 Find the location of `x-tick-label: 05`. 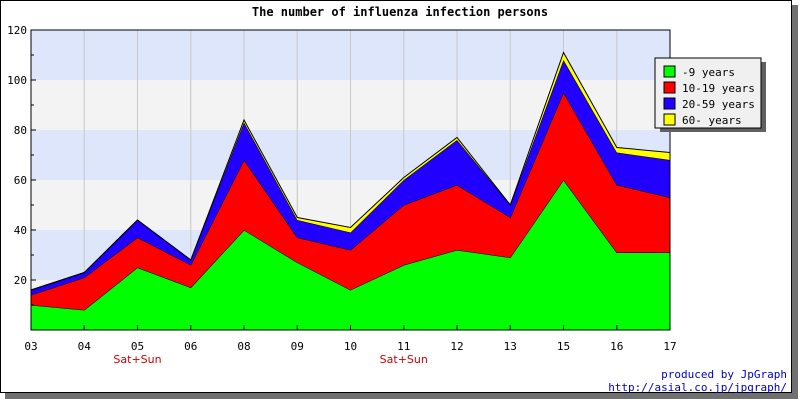

x-tick-label: 05 is located at coordinates (137, 346).